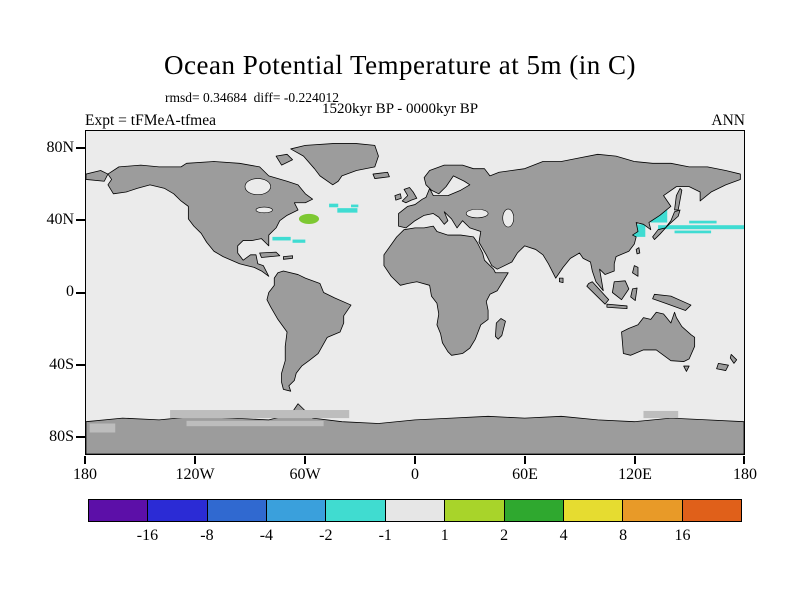 Image resolution: width=800 pixels, height=600 pixels. I want to click on experiment-label: Expt = tFMeA-tfmea, so click(150, 120).